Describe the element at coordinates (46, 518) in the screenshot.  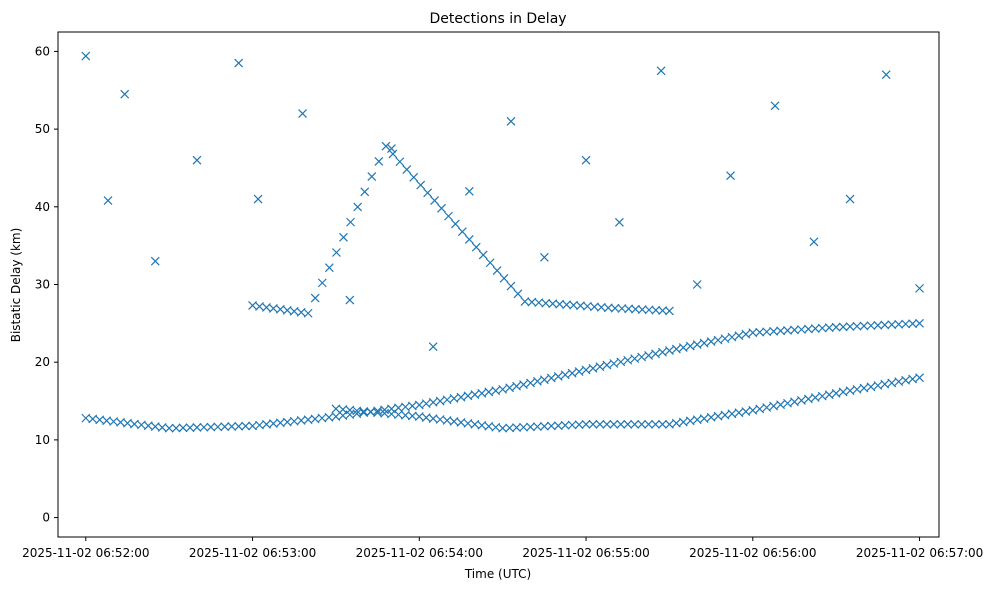
I see `y-tick-label: 0` at that location.